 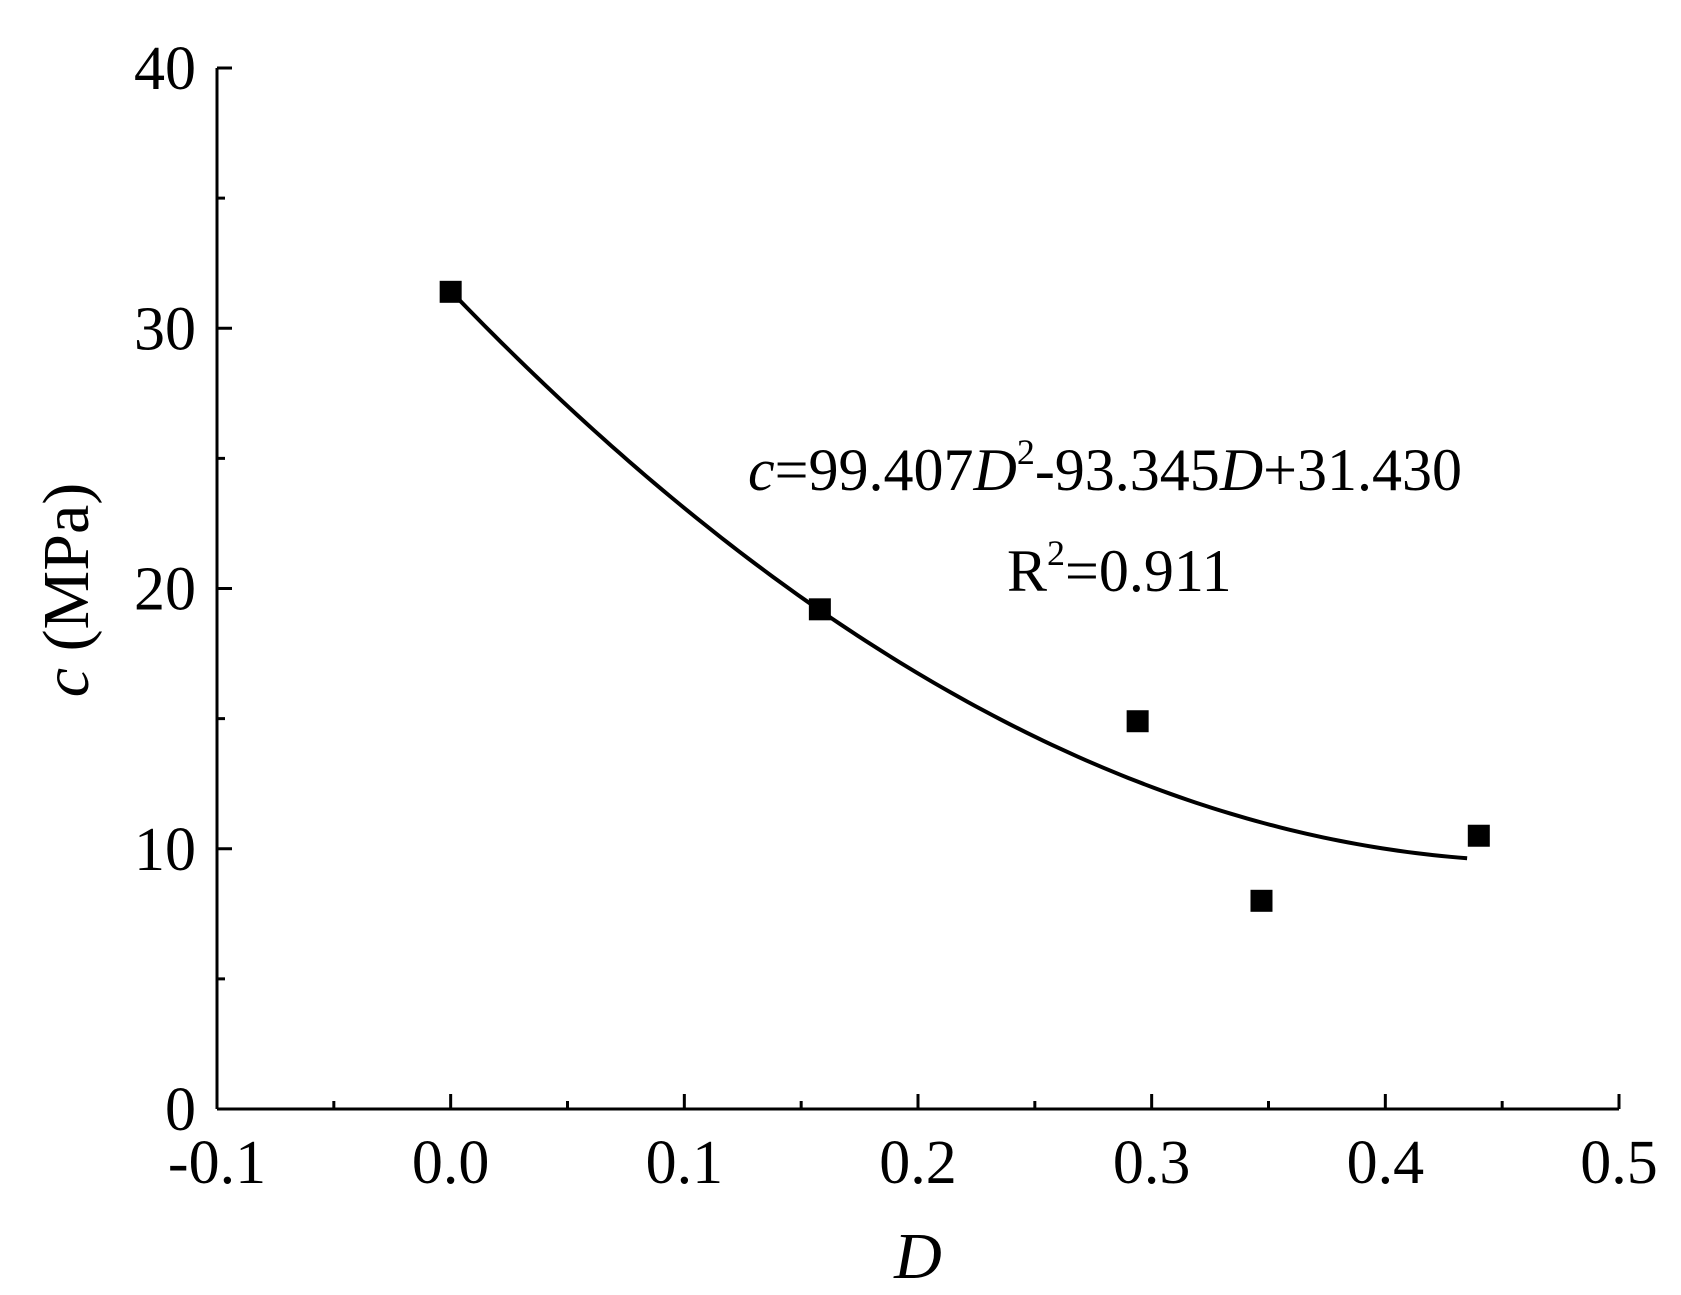 I want to click on x-tick-label-4: 0.3, so click(x=1152, y=1163).